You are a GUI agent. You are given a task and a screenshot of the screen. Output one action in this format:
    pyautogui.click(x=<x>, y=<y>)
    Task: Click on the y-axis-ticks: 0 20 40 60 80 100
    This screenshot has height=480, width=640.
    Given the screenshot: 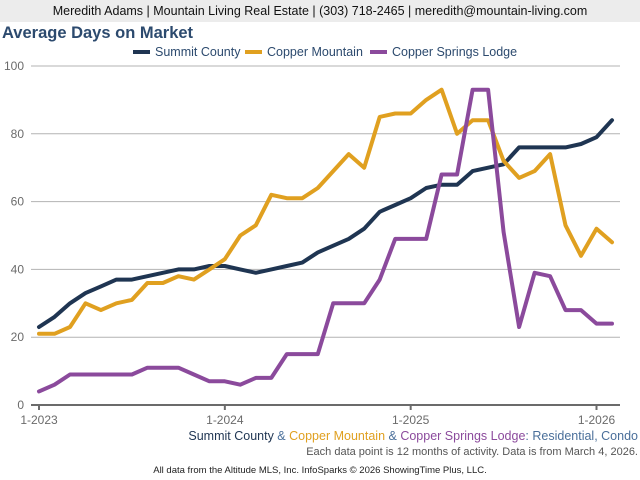 What is the action you would take?
    pyautogui.click(x=14, y=235)
    